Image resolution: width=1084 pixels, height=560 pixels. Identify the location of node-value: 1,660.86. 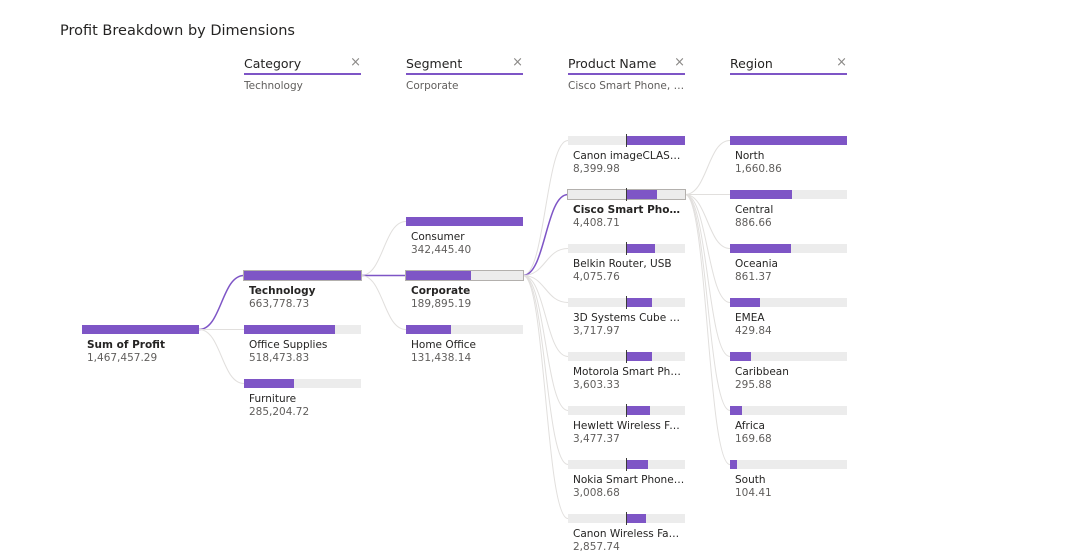
(758, 169).